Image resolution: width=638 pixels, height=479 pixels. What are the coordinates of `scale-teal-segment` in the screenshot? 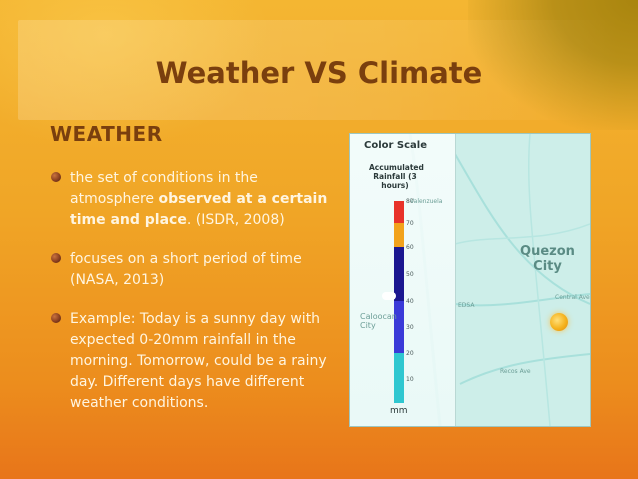 It's located at (399, 378).